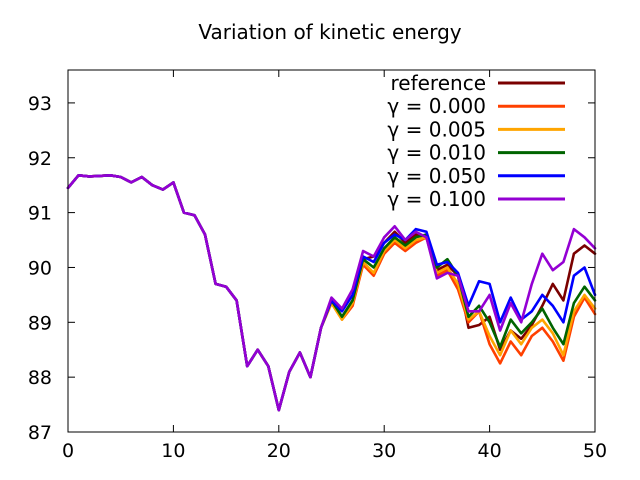  I want to click on x-tick-label: 50, so click(595, 451).